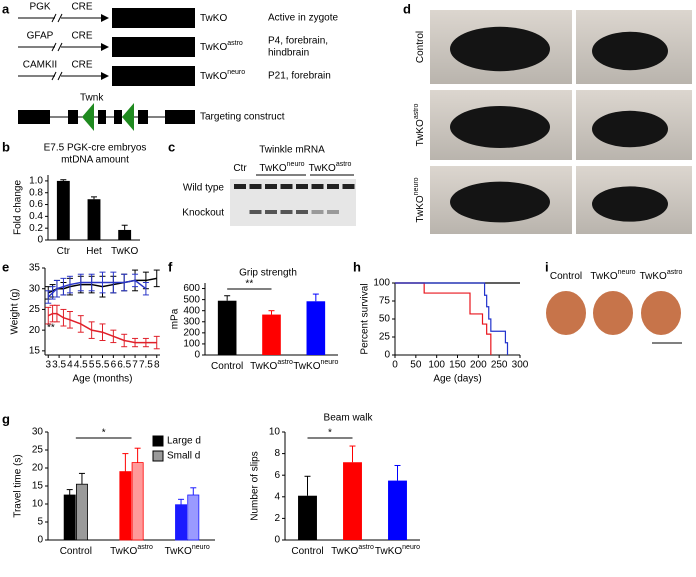 The width and height of the screenshot is (696, 577). I want to click on chart-title: E7.5 PGK-cre embryos, so click(95, 148).